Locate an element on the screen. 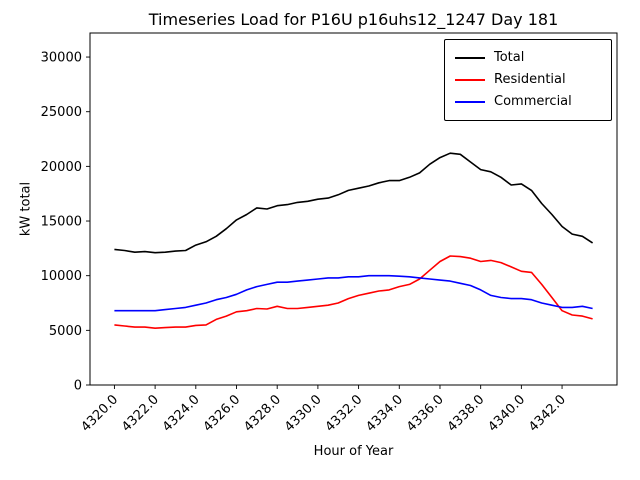 Image resolution: width=640 pixels, height=480 pixels. legend-entry-residential: Residential is located at coordinates (528, 80).